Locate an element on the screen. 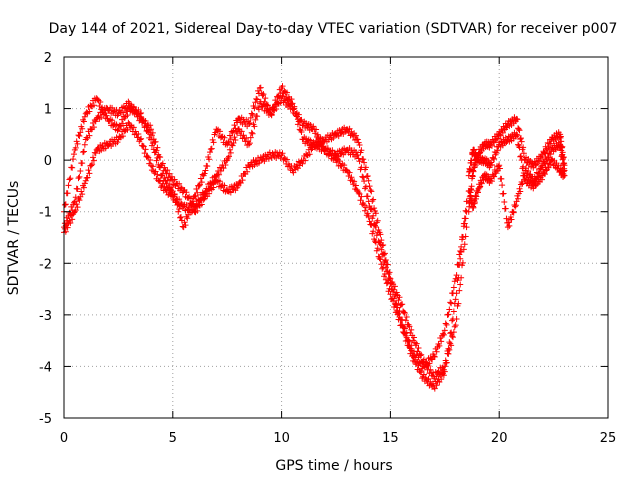 This screenshot has width=640, height=480. y-tick-label: 0 is located at coordinates (48, 161).